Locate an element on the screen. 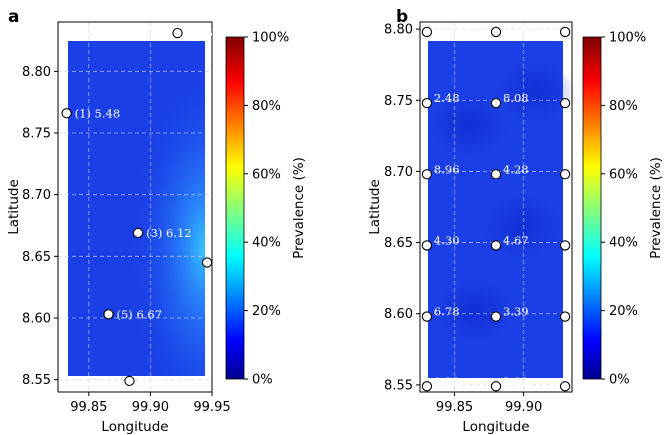 The width and height of the screenshot is (669, 435). data-label: (6) 0.00 is located at coordinates (160, 381).